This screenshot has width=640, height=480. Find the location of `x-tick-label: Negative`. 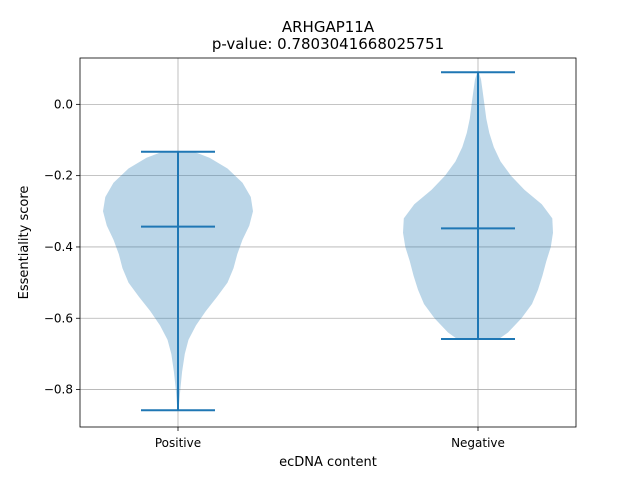

x-tick-label: Negative is located at coordinates (478, 443).